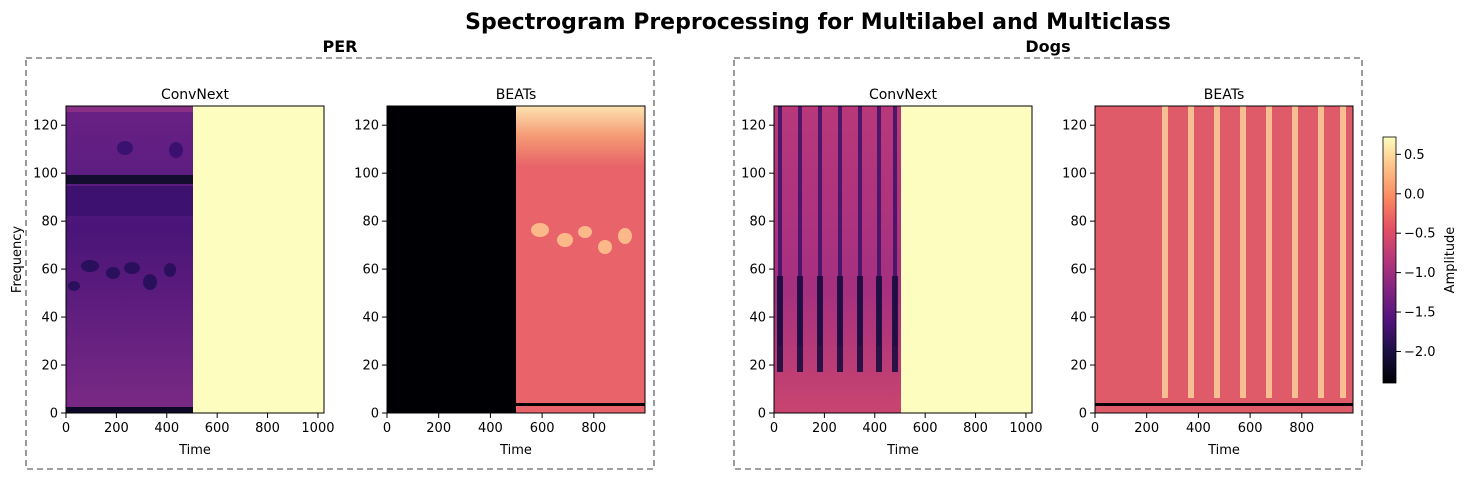  I want to click on colorbar-label: Amplitude, so click(1450, 260).